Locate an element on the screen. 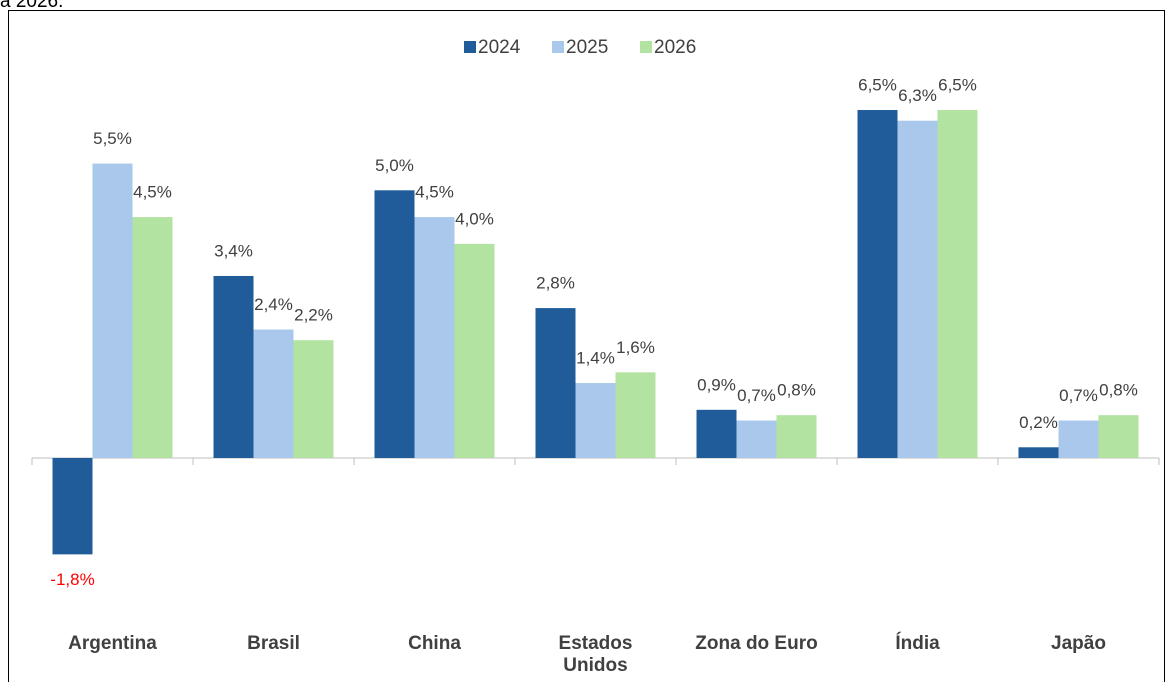 The width and height of the screenshot is (1172, 682). data-label: 4,0% is located at coordinates (474, 218).